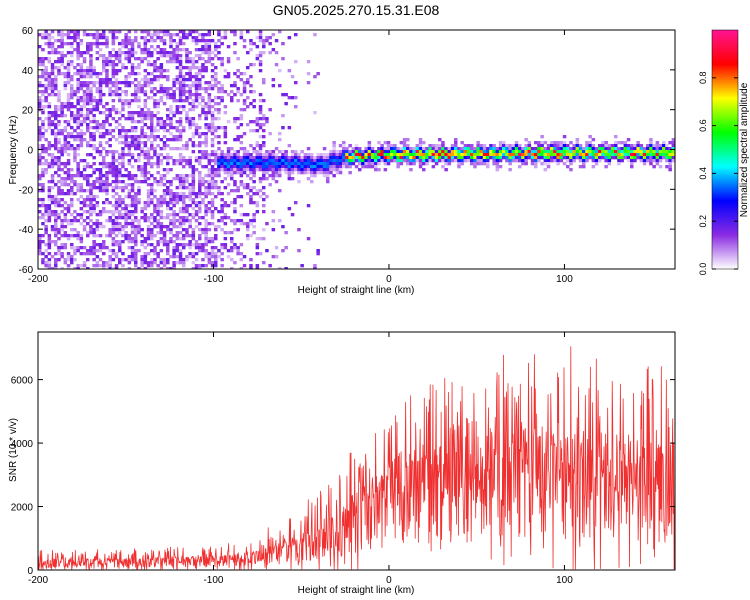 The image size is (750, 600). I want to click on colorbar-label: Normalized spectral amplitude, so click(744, 149).